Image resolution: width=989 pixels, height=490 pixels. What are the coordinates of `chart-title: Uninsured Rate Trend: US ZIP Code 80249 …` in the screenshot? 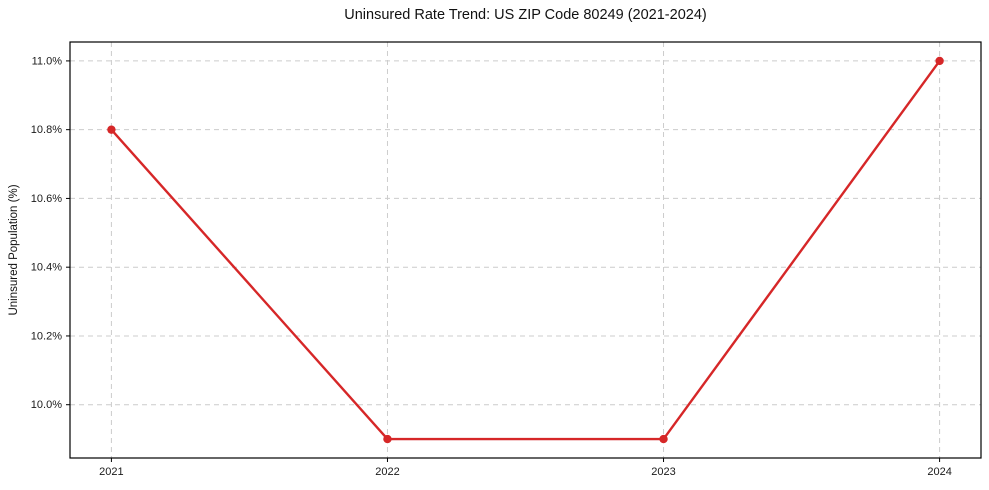 It's located at (525, 15).